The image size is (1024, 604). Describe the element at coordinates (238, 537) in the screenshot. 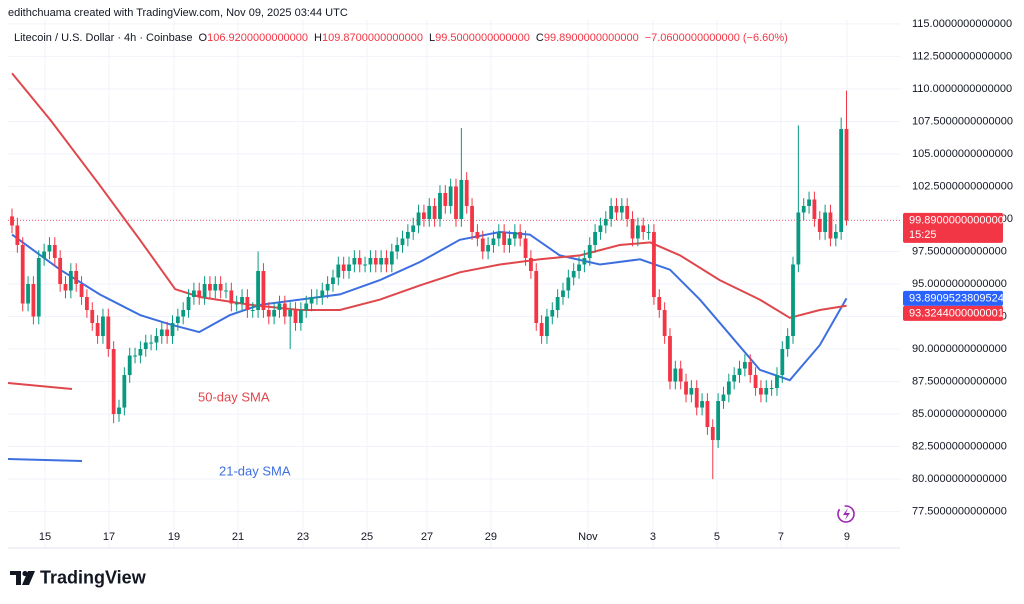

I see `x-tick-label: 21` at that location.